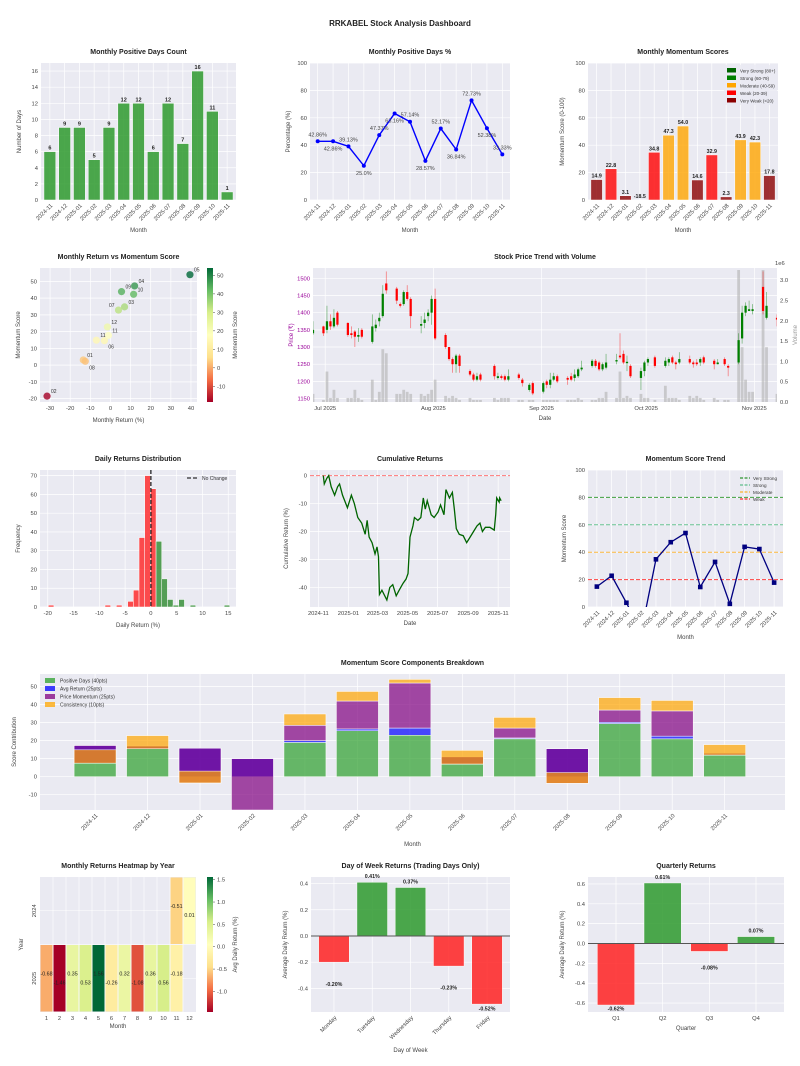 This screenshot has height=1066, width=800. I want to click on y-tick-label: -0.6, so click(580, 1004).